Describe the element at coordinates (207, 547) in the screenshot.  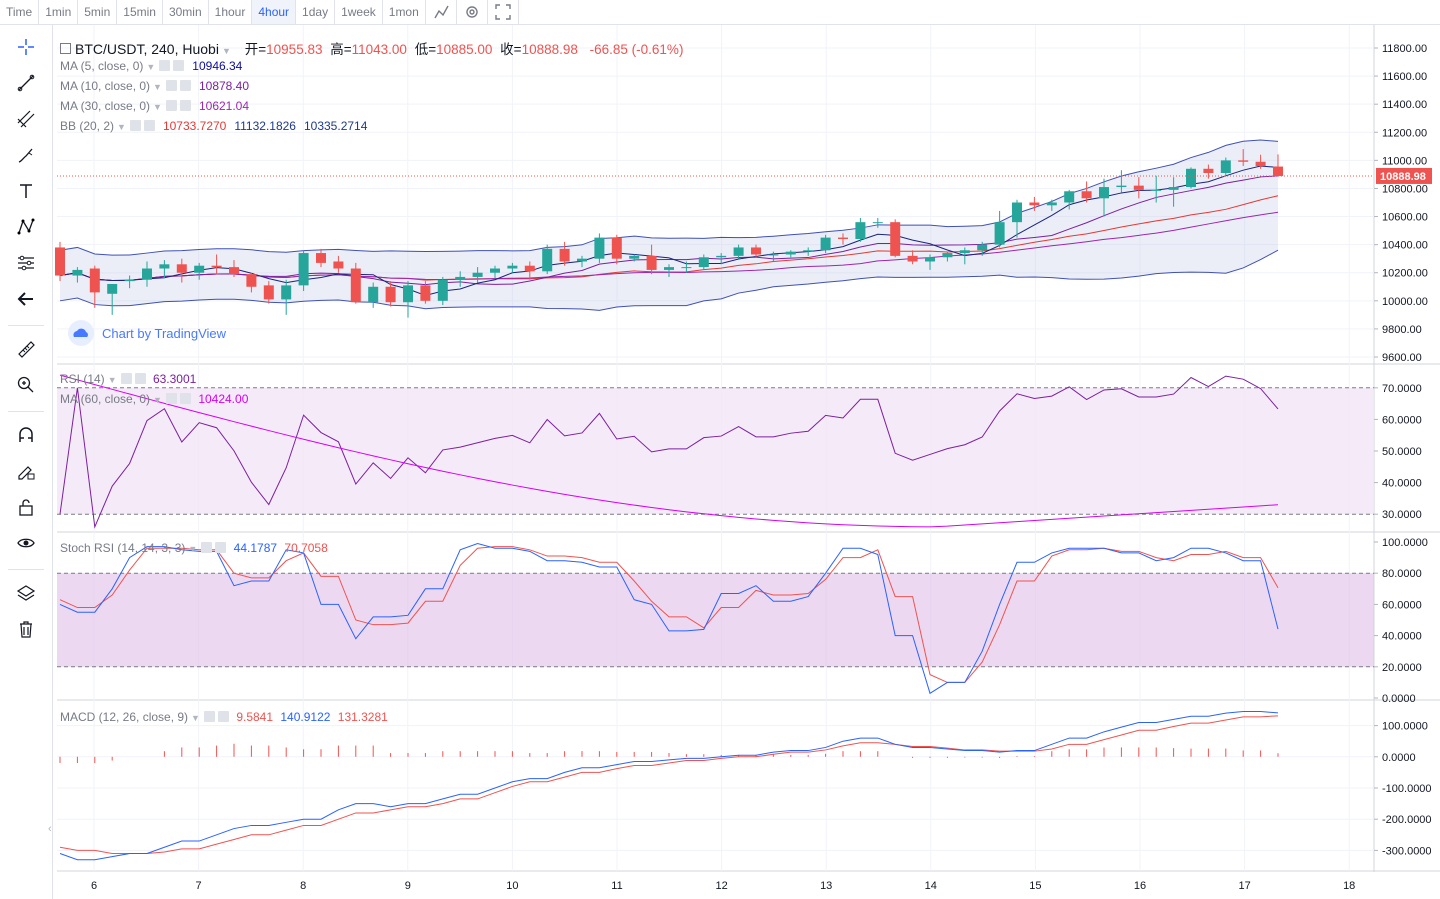
I see `stoch-settings-icon` at that location.